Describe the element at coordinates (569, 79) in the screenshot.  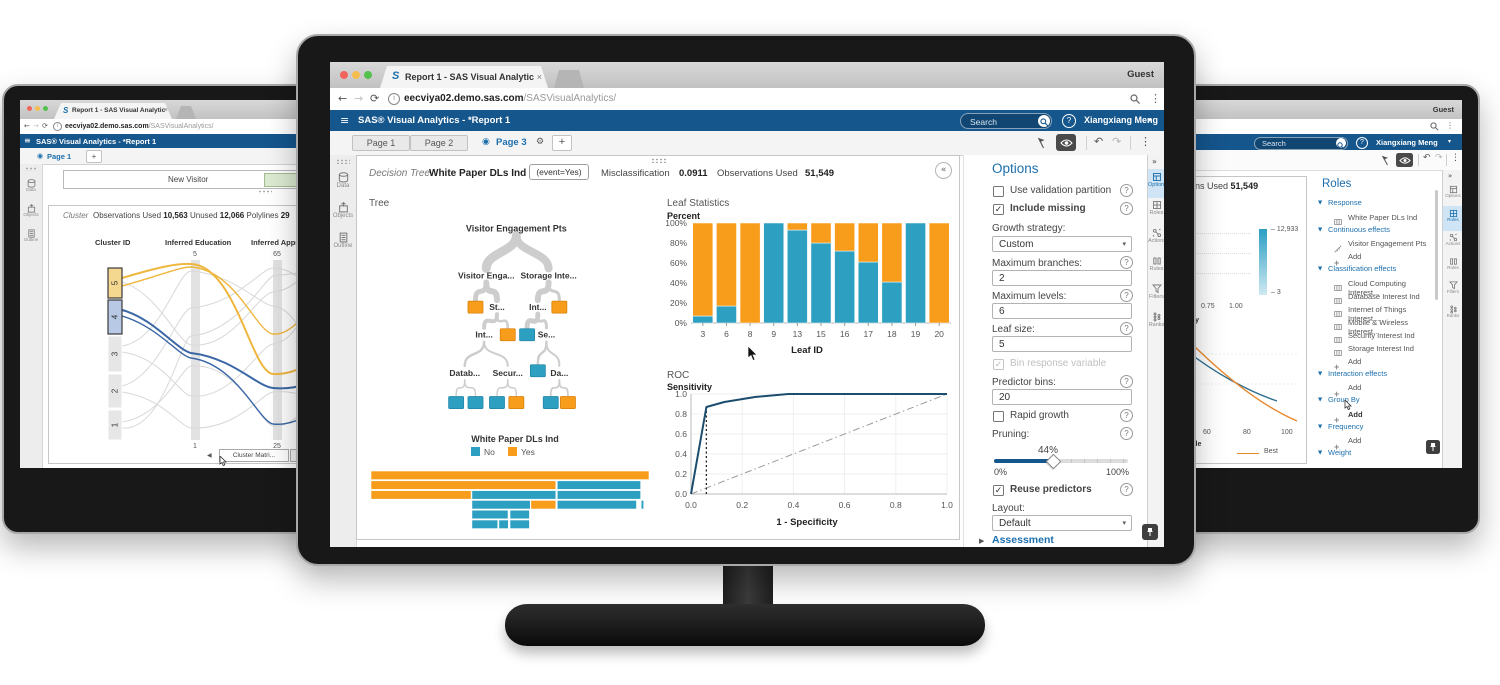
I see `new-tab-button` at that location.